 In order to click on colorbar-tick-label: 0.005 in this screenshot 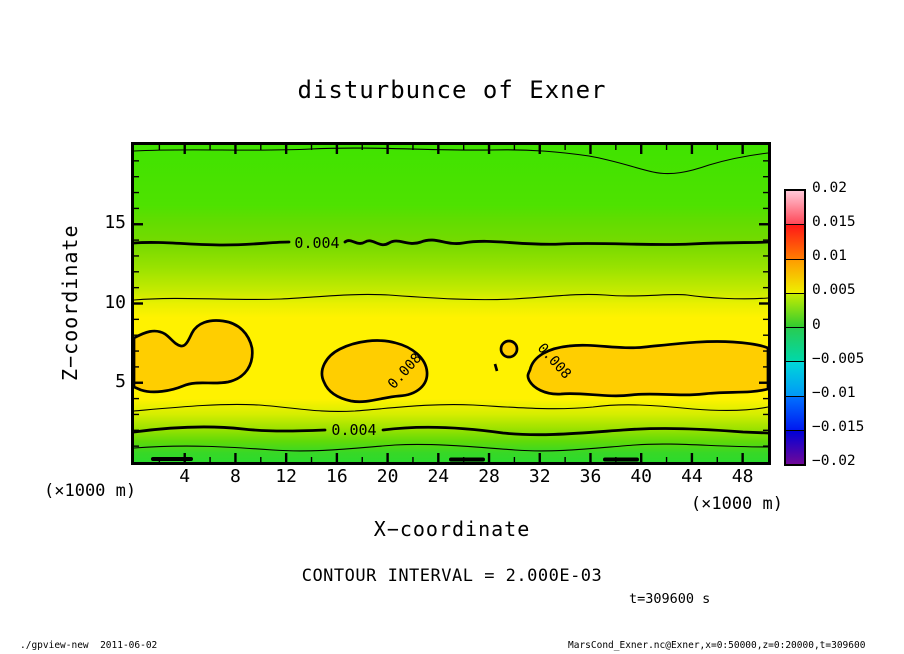, I will do `click(834, 290)`.